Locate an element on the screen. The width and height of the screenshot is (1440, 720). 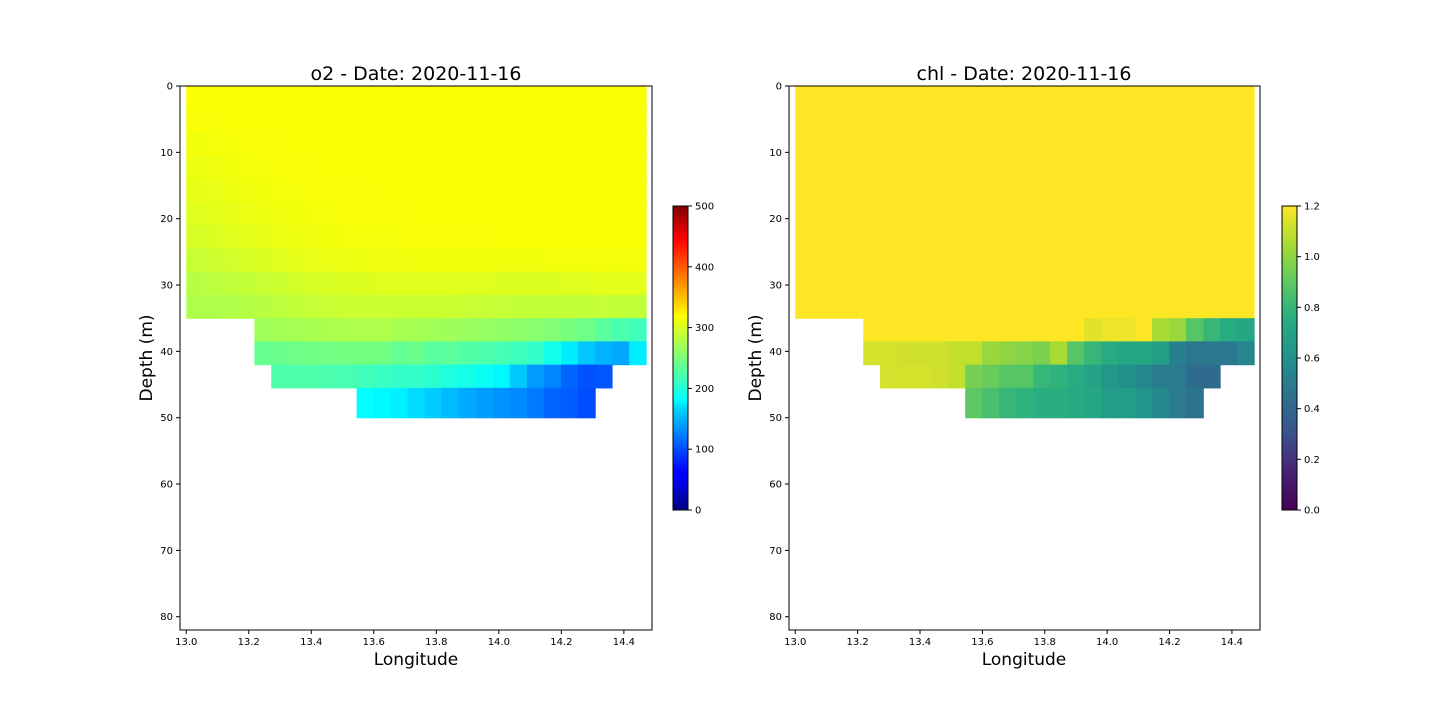
y-tick-label: 50 is located at coordinates (166, 418).